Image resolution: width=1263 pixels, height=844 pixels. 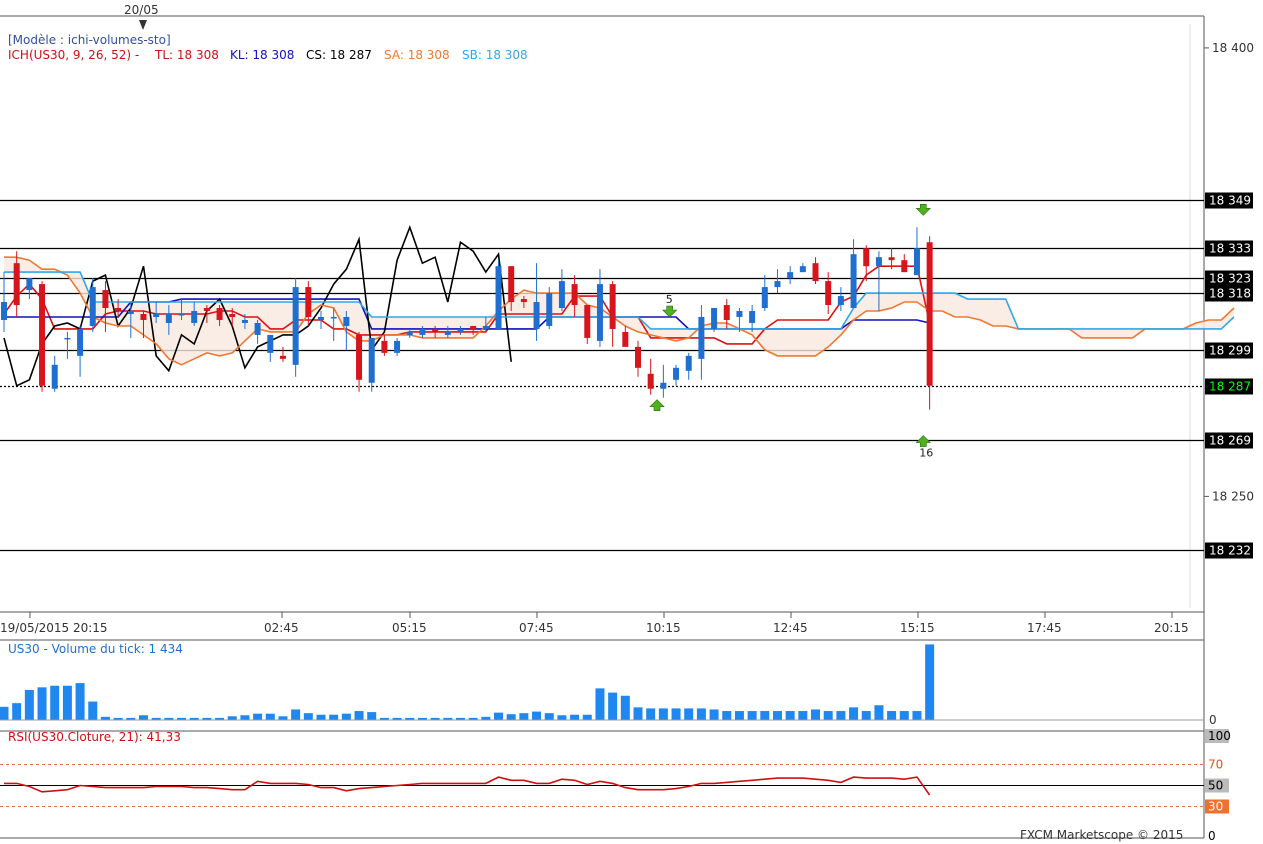 What do you see at coordinates (1233, 496) in the screenshot?
I see `y-tick-label: 18 250` at bounding box center [1233, 496].